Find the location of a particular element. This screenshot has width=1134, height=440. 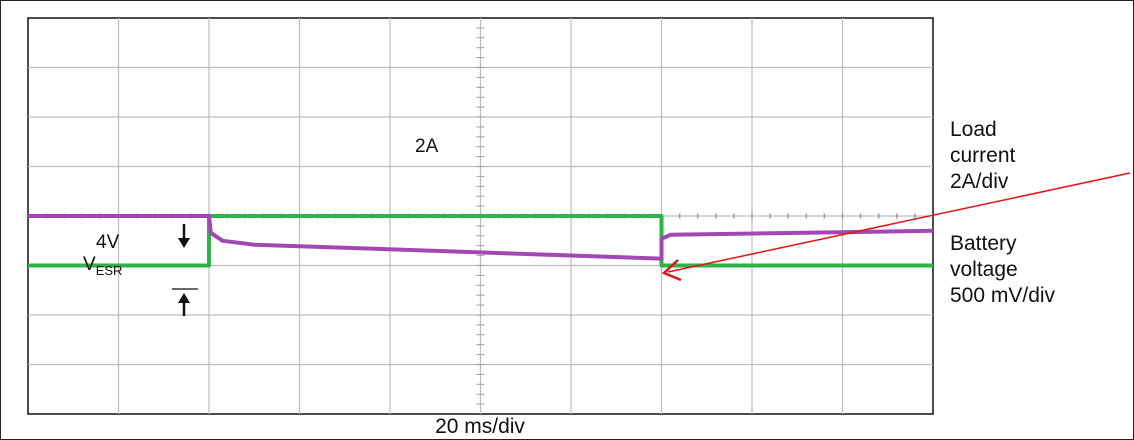

vesr-label: VESR is located at coordinates (102, 266).